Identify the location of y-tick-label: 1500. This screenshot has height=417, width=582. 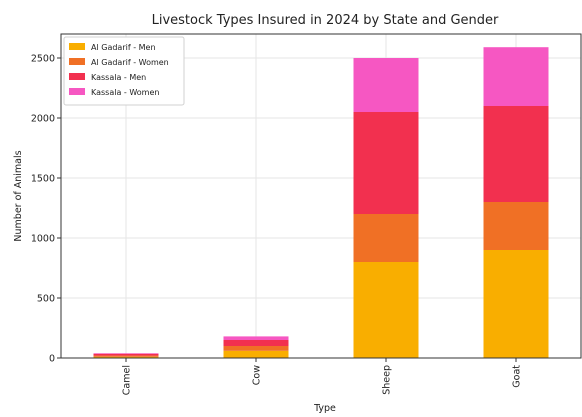
(43, 179).